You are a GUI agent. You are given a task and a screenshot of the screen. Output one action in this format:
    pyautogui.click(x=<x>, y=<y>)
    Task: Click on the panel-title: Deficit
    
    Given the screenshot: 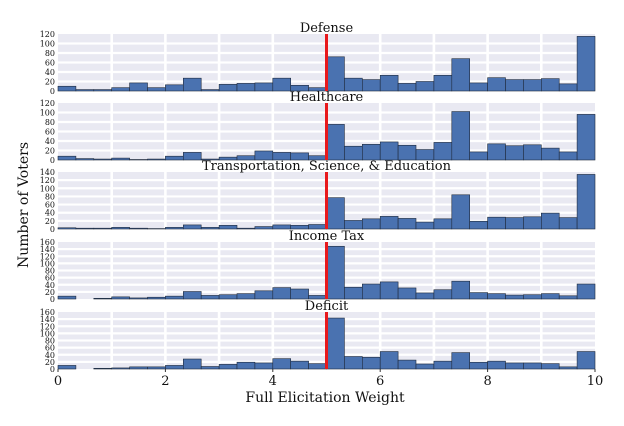 What is the action you would take?
    pyautogui.click(x=327, y=306)
    